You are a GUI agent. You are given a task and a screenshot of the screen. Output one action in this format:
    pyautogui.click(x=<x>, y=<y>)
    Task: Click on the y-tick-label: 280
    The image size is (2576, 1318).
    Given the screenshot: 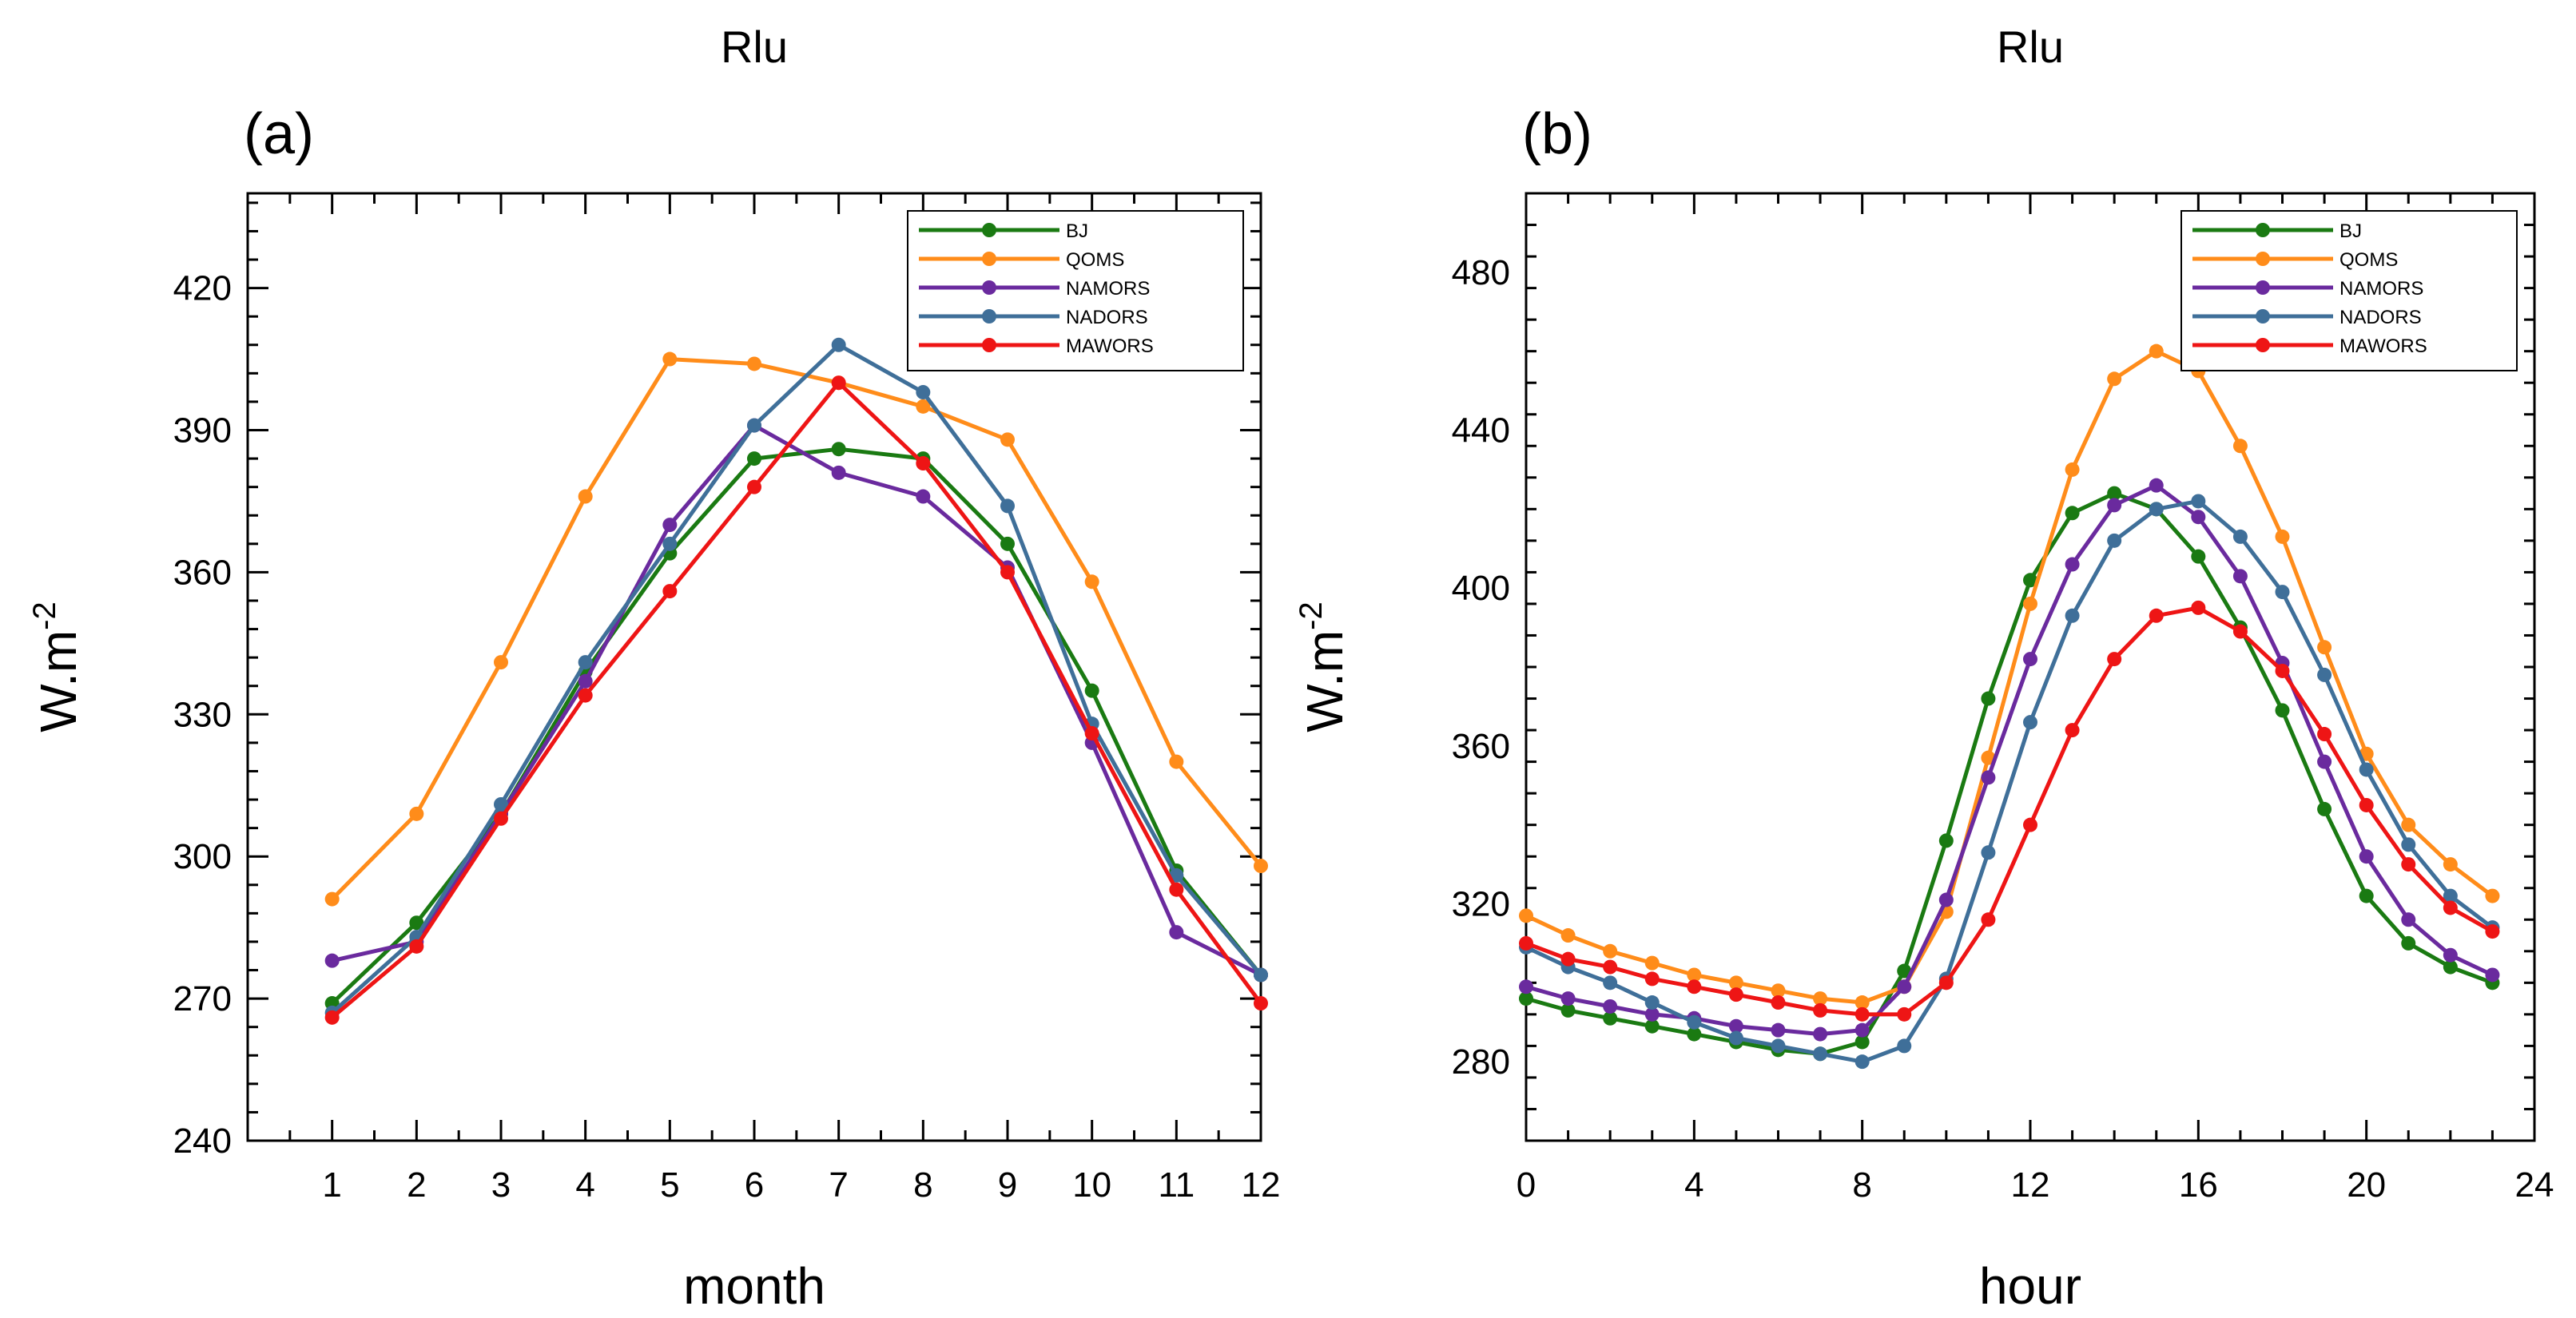 What is the action you would take?
    pyautogui.click(x=1481, y=1062)
    